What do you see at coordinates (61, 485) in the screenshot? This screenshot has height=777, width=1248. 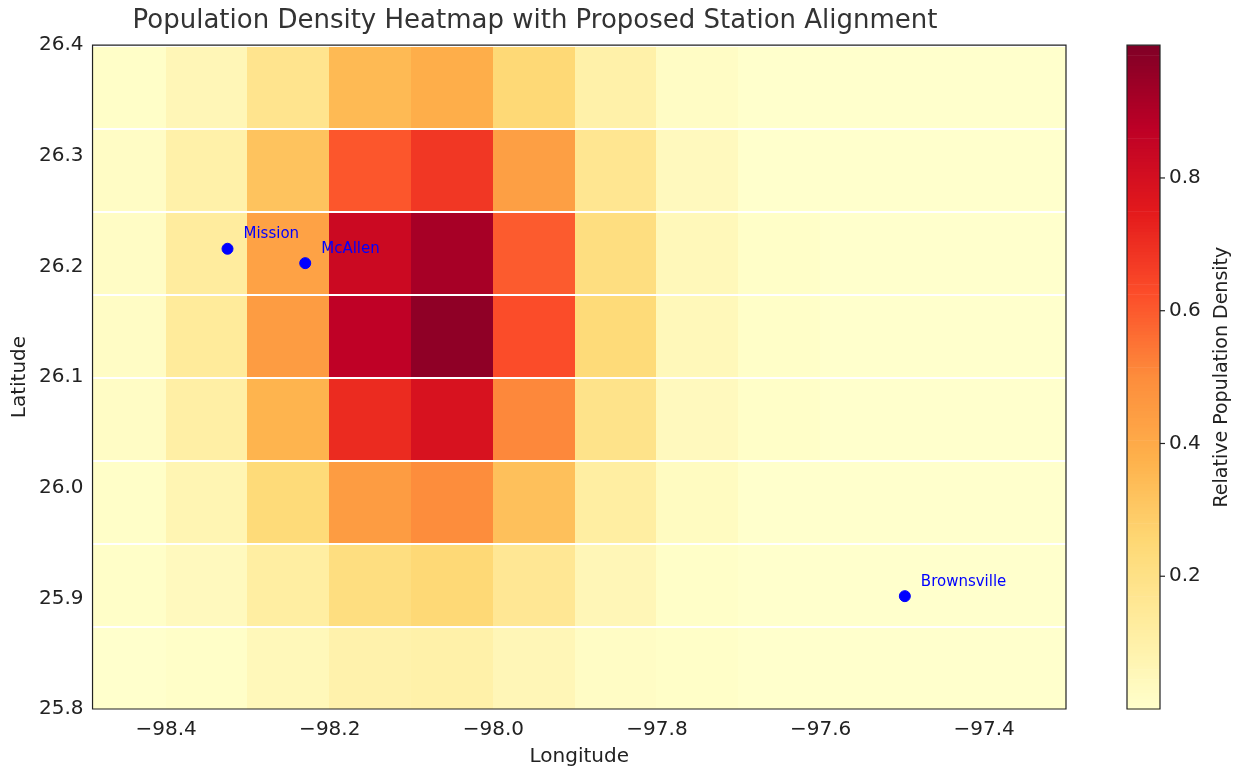 I see `y-tick-label: 26.0` at bounding box center [61, 485].